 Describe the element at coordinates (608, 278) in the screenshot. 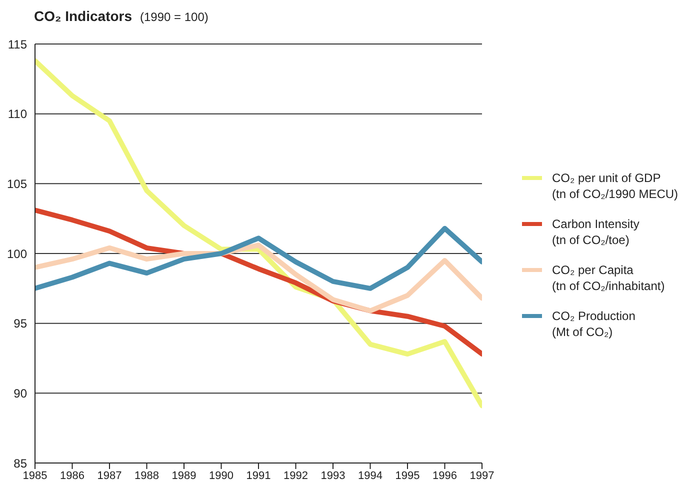

I see `legend-label: CO₂ per Capita (tn of CO₂/inhabitant)` at that location.